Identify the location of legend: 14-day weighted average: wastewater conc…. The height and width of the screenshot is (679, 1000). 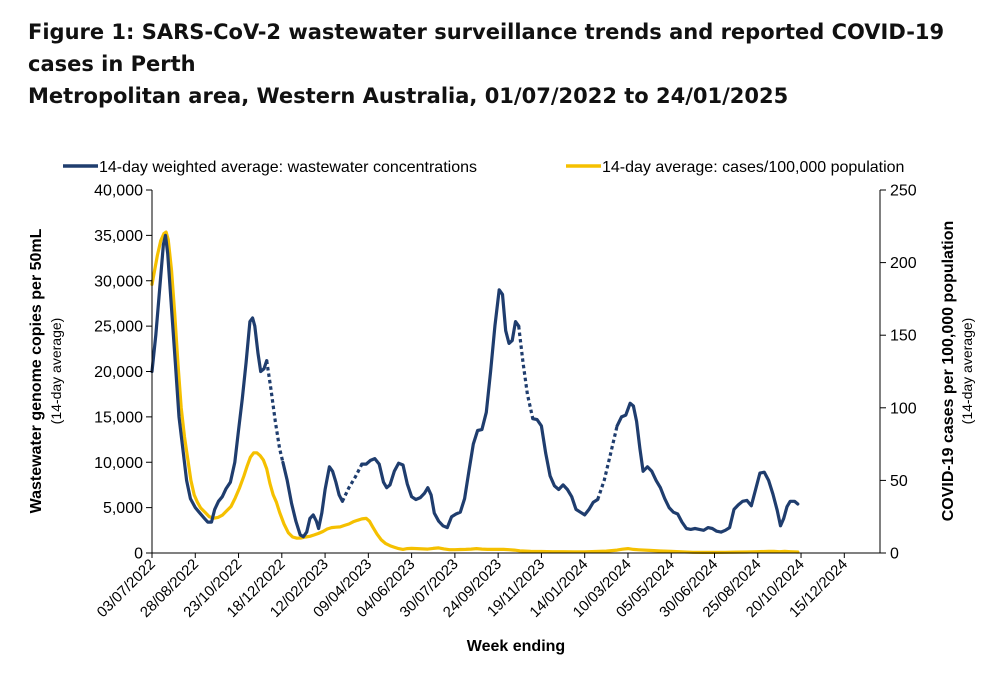
(483, 167).